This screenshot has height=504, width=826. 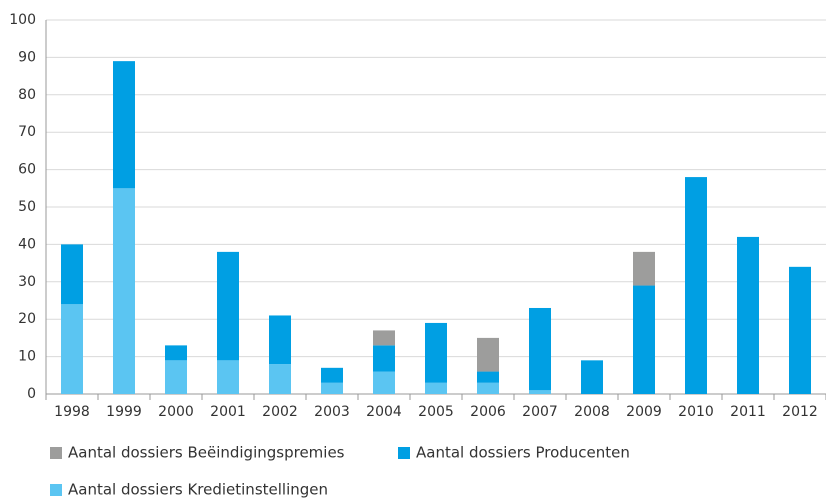 I want to click on x-tick-label: 2000, so click(x=176, y=412).